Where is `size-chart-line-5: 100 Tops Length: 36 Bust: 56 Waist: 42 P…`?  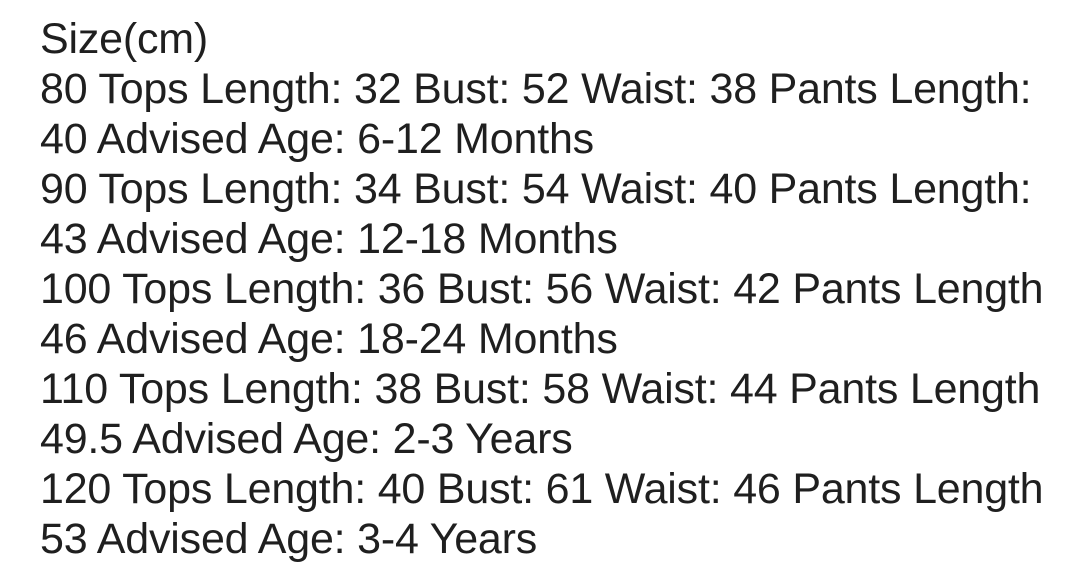
size-chart-line-5: 100 Tops Length: 36 Bust: 56 Waist: 42 P… is located at coordinates (541, 289).